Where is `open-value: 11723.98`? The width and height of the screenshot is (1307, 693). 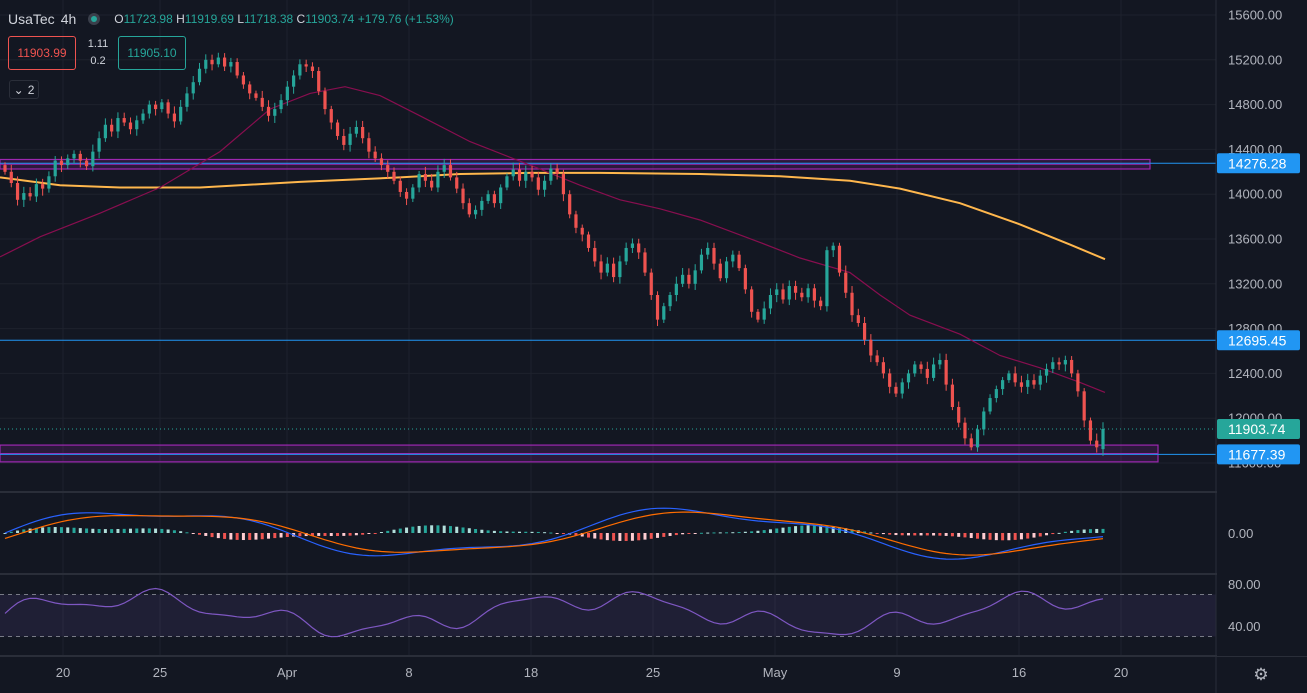 open-value: 11723.98 is located at coordinates (148, 19).